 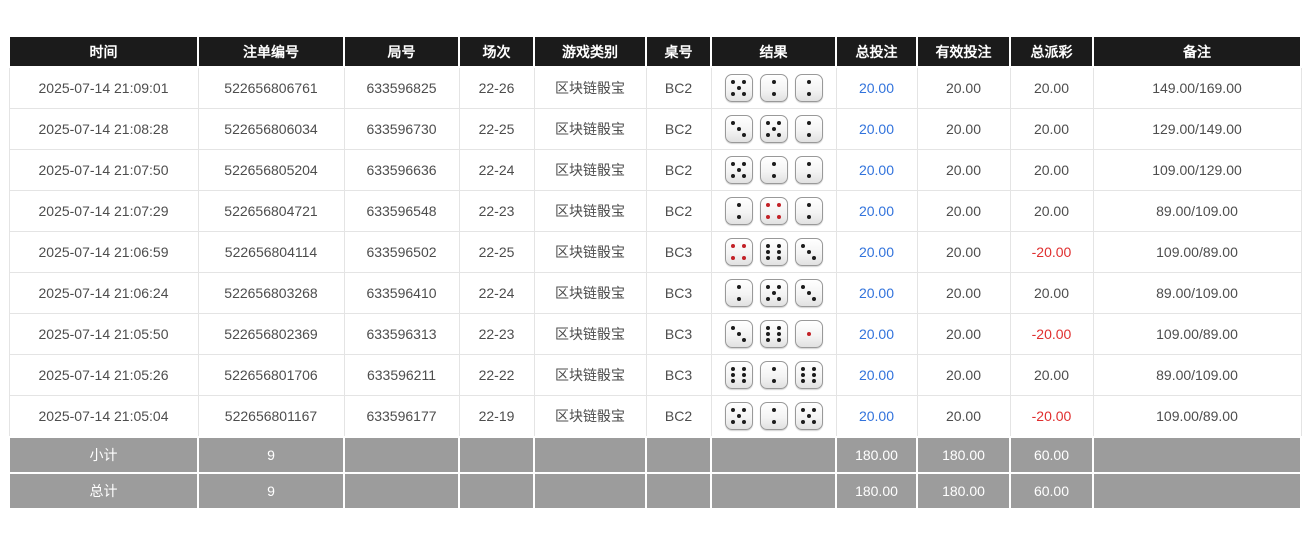 What do you see at coordinates (401, 334) in the screenshot?
I see `cell-round_id: 633596313` at bounding box center [401, 334].